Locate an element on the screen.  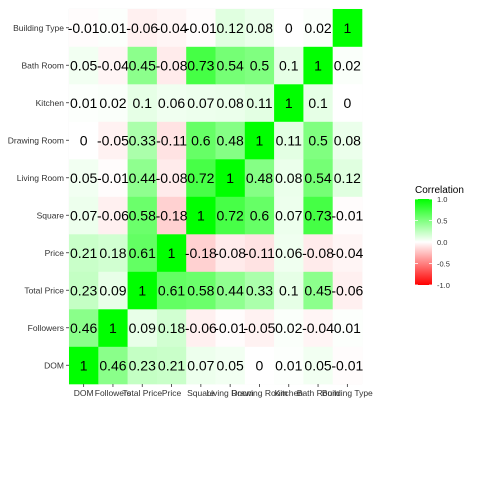
cell-value-label: -0.11 is located at coordinates (171, 140).